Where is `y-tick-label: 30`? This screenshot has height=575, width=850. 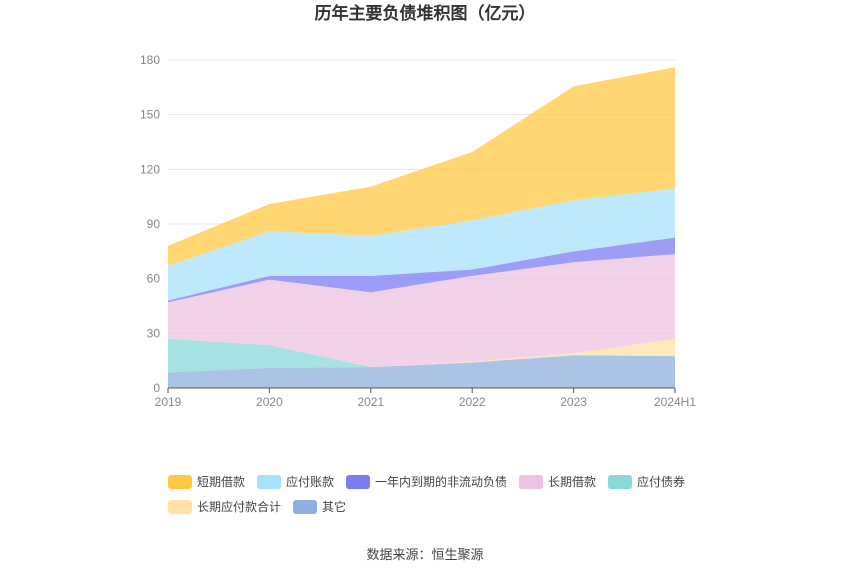 y-tick-label: 30 is located at coordinates (154, 333).